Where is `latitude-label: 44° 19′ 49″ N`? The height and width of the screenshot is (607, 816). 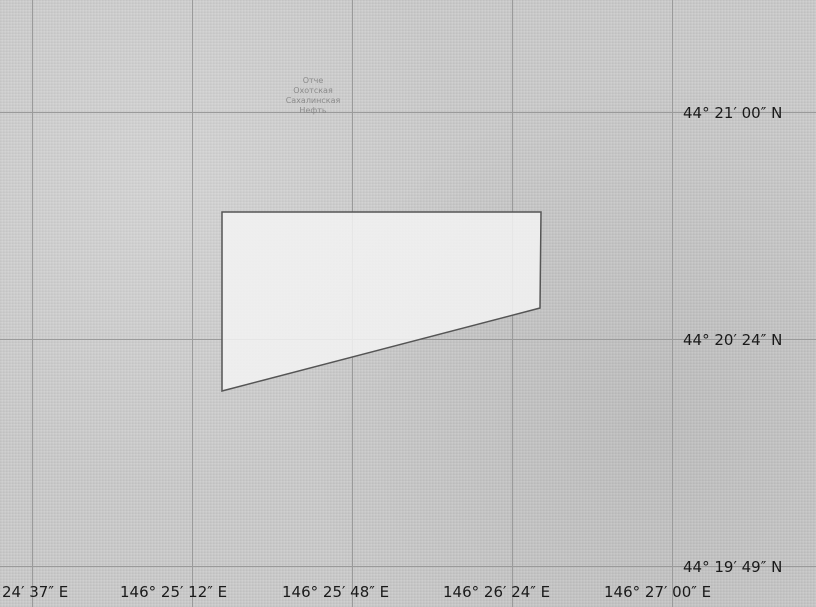
latitude-label: 44° 19′ 49″ N is located at coordinates (733, 567).